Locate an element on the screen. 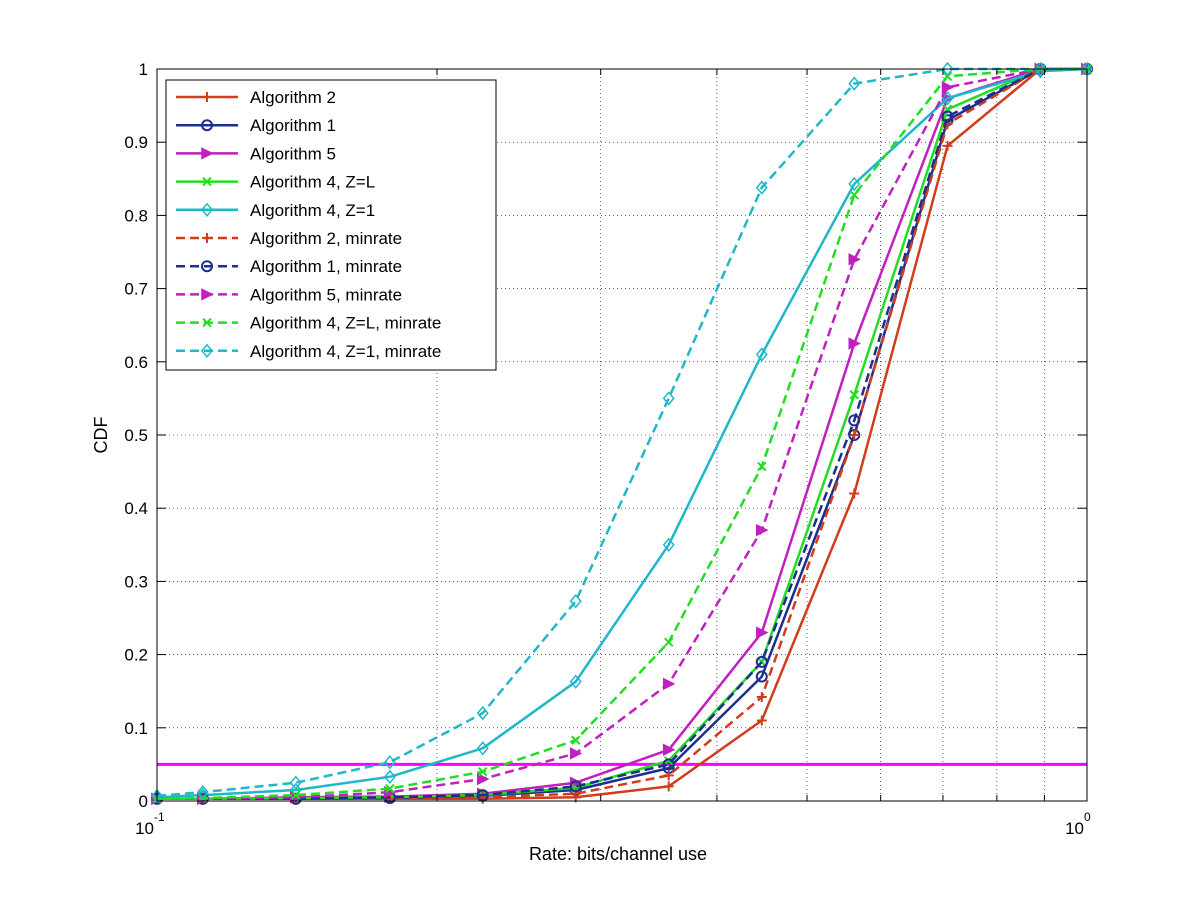 The width and height of the screenshot is (1200, 900). legend-item: Algorithm 5, minrate is located at coordinates (289, 294).